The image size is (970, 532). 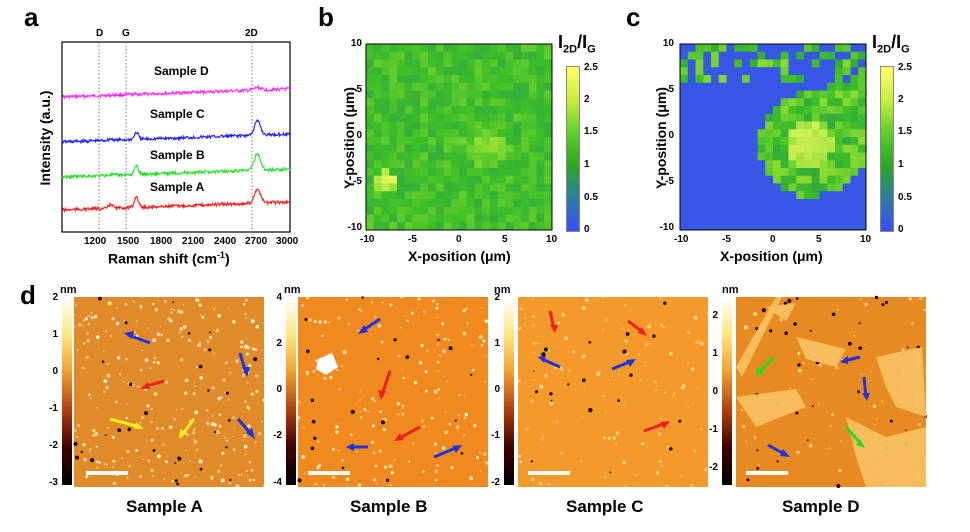 What do you see at coordinates (671, 135) in the screenshot?
I see `ytick: 0` at bounding box center [671, 135].